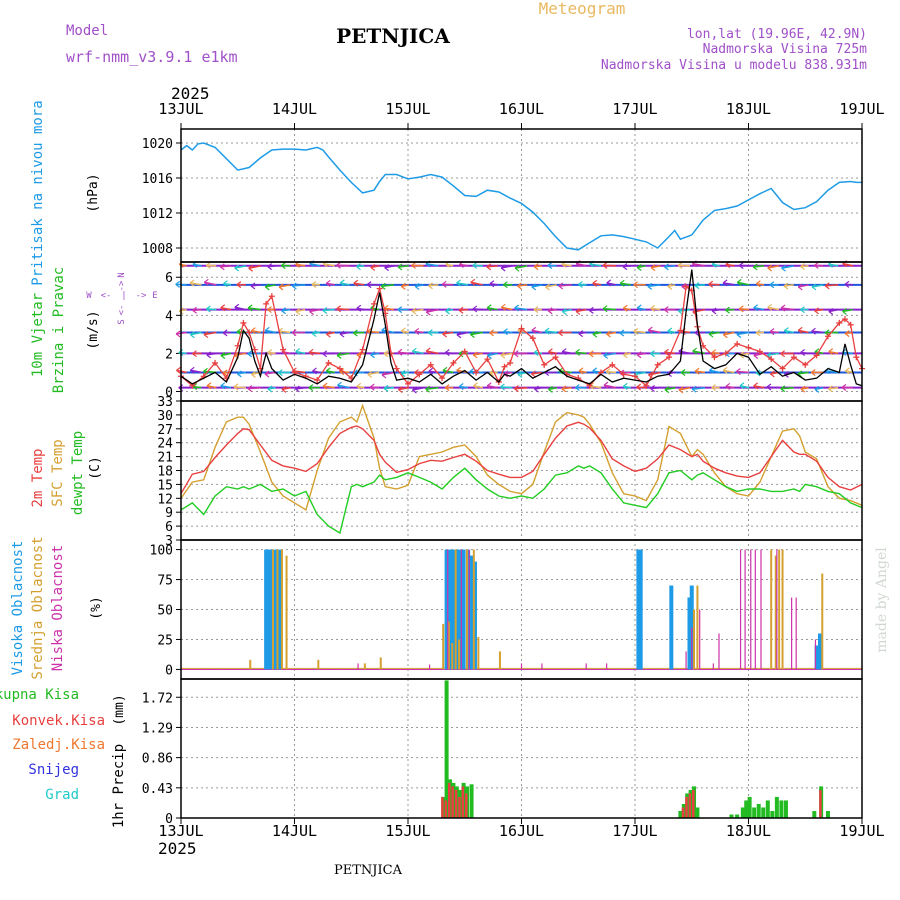 The width and height of the screenshot is (900, 900). I want to click on precip-bar-conv, so click(446, 809).